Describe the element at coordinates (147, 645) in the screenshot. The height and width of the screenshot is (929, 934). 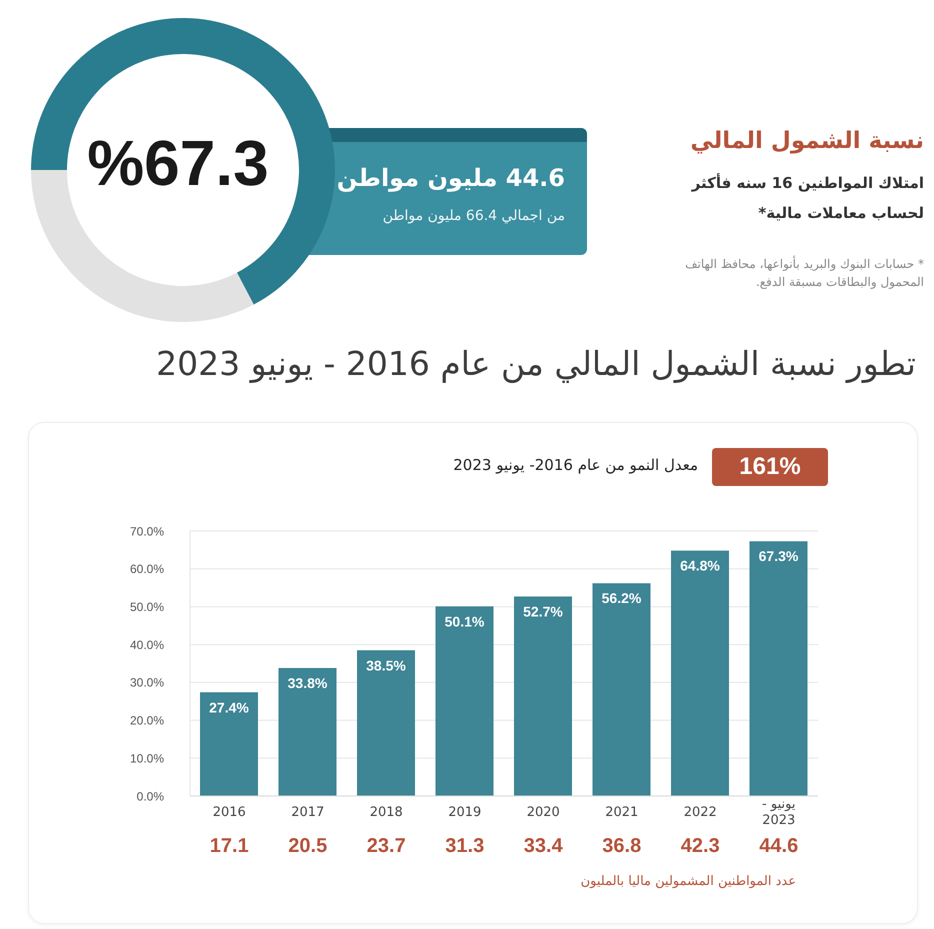
I see `y-tick-label: 40.0%` at that location.